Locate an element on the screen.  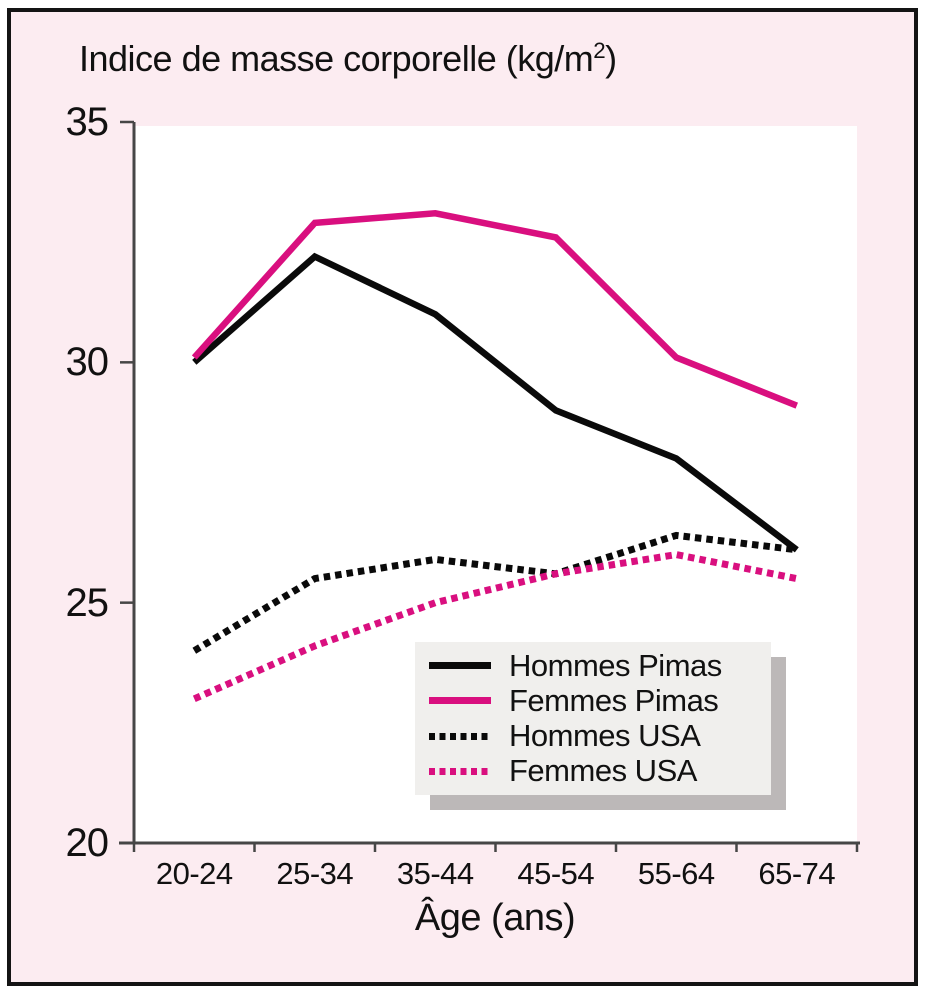
x-axis-title: Âge (ans) is located at coordinates (495, 918).